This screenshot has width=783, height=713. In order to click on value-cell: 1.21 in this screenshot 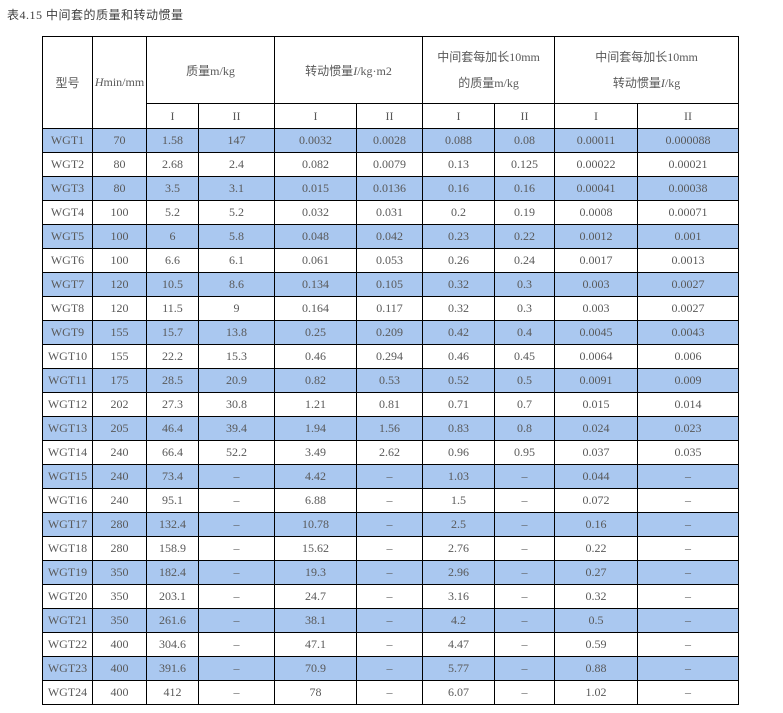, I will do `click(316, 404)`.